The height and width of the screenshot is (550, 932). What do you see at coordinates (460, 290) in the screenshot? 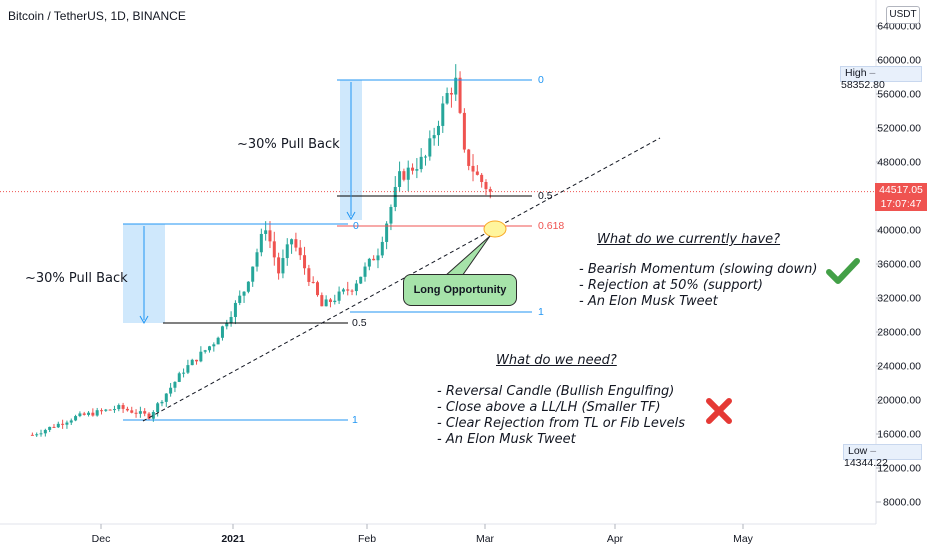
I see `long-opportunity-callout: Long Opportunity` at bounding box center [460, 290].